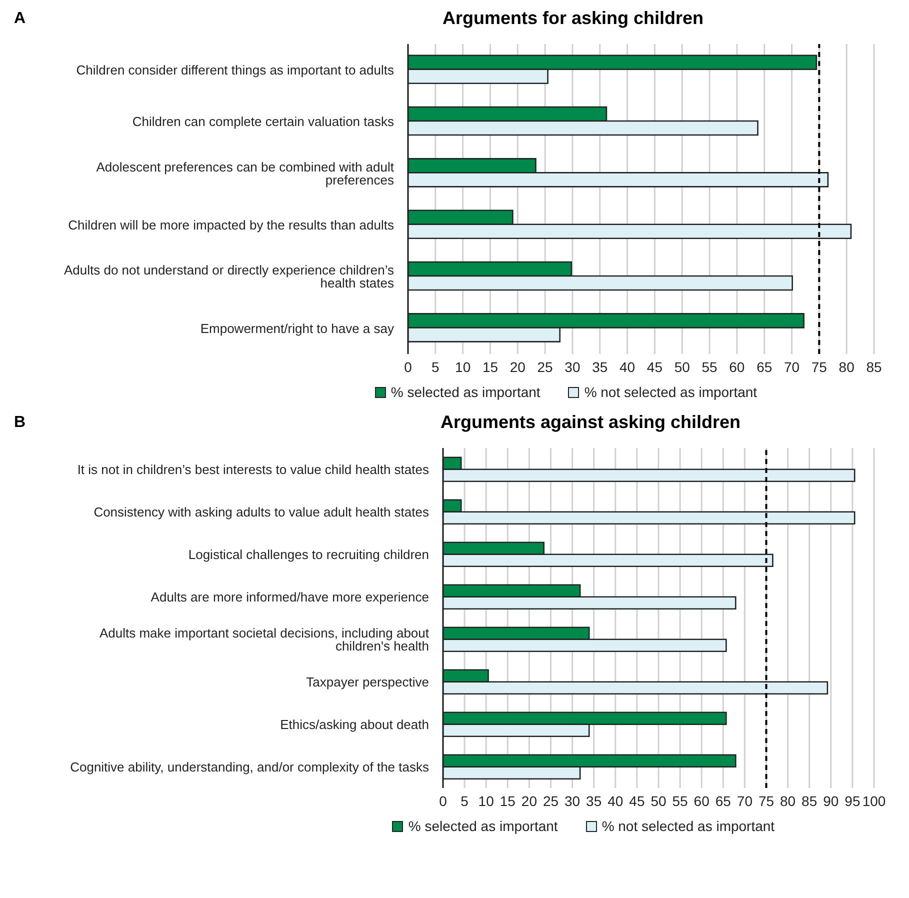 The height and width of the screenshot is (898, 909). Describe the element at coordinates (297, 328) in the screenshot. I see `y-tick-label: Empowerment/right to have a say` at that location.